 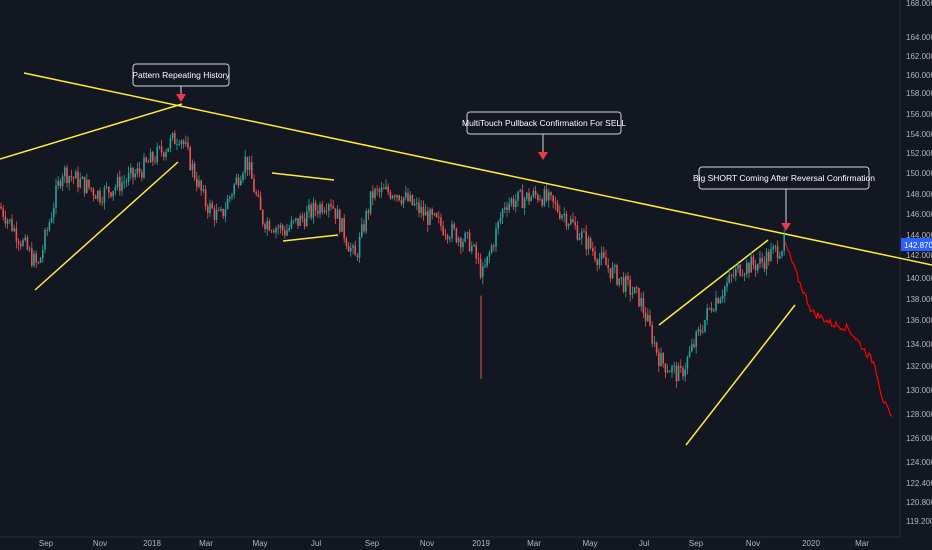 What do you see at coordinates (919, 37) in the screenshot?
I see `price-tick-label: 164.000` at bounding box center [919, 37].